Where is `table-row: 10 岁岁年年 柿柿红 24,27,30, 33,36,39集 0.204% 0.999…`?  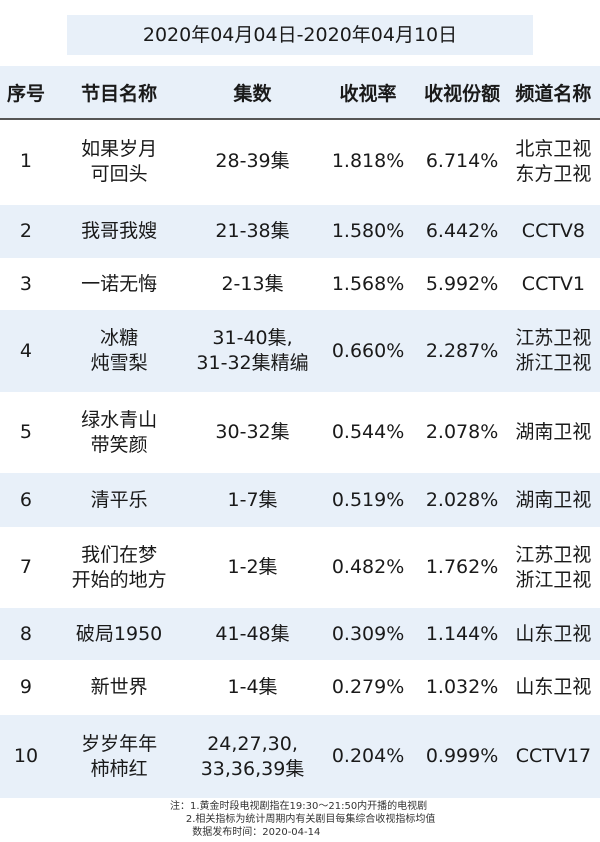
table-row: 10 岁岁年年 柿柿红 24,27,30, 33,36,39集 0.204% 0.999… is located at coordinates (300, 756).